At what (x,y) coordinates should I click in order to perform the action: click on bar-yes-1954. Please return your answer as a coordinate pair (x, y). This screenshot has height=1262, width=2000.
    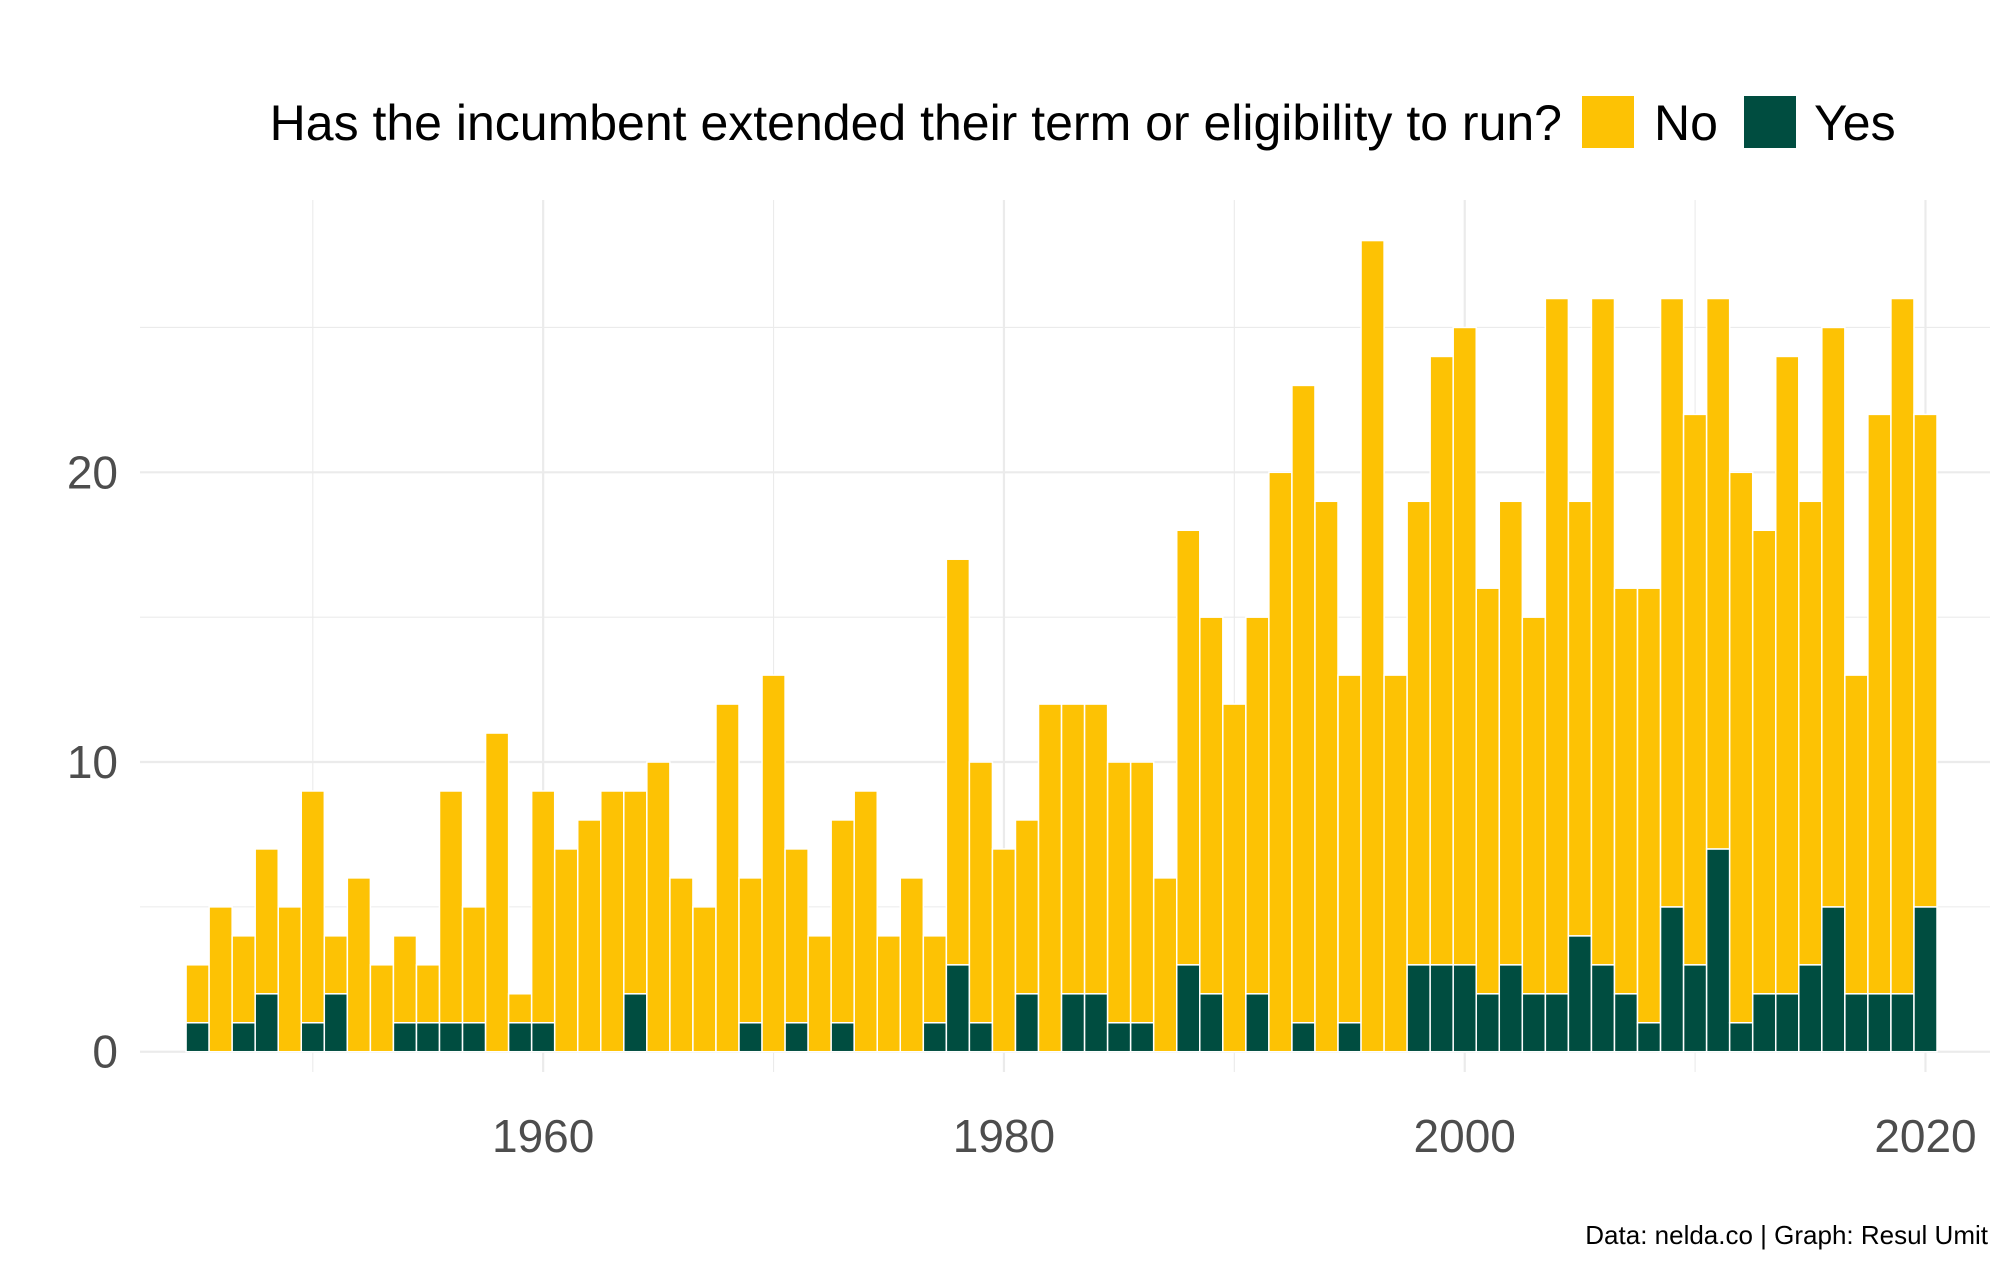
    Looking at the image, I should click on (405, 1037).